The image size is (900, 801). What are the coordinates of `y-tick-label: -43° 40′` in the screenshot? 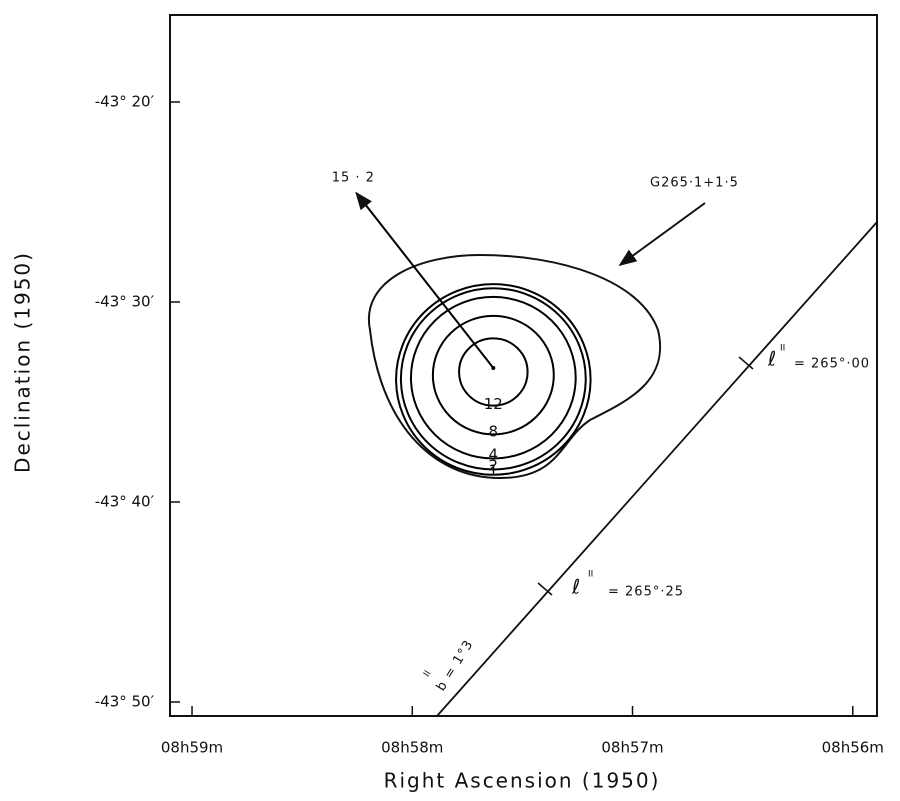 It's located at (125, 502).